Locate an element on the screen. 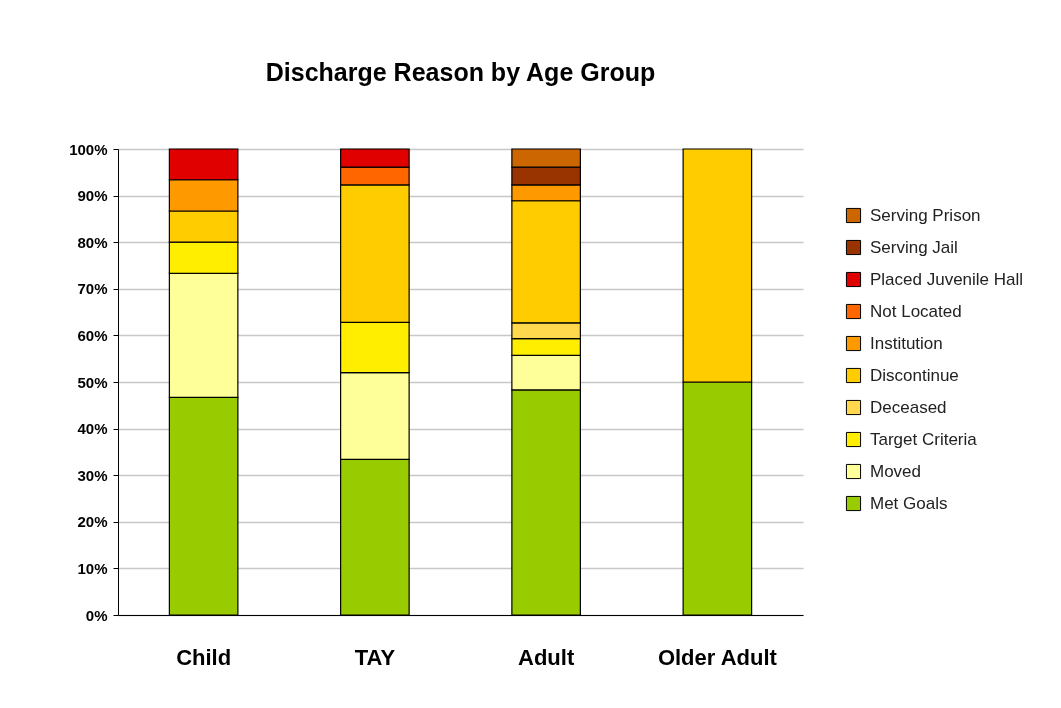 This screenshot has height=708, width=1061. legend-label: Not Located is located at coordinates (916, 311).